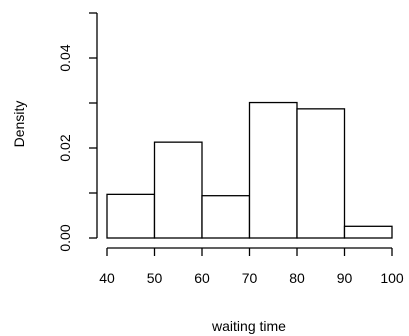  I want to click on x-tick-label-100: 100, so click(392, 278).